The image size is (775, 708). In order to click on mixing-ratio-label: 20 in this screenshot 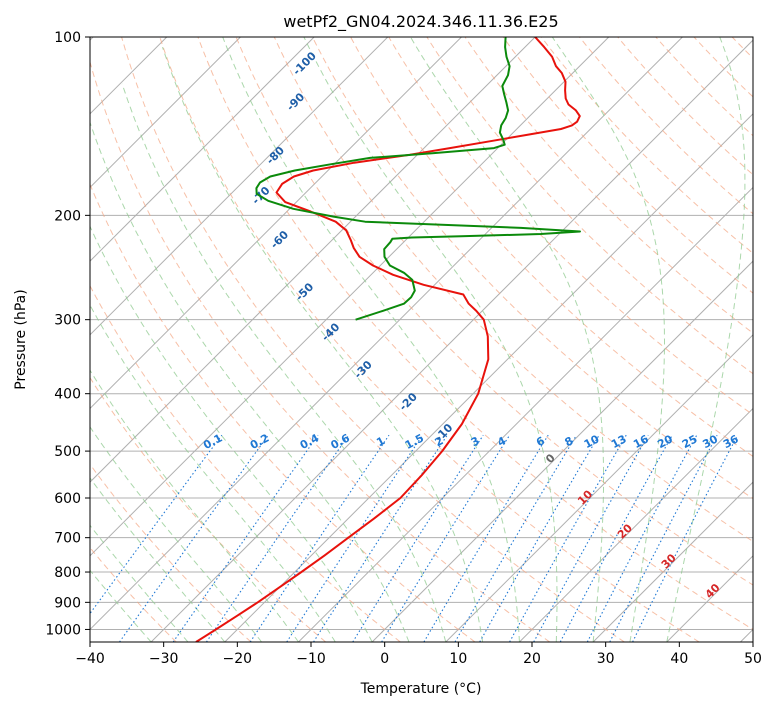, I will do `click(665, 441)`.